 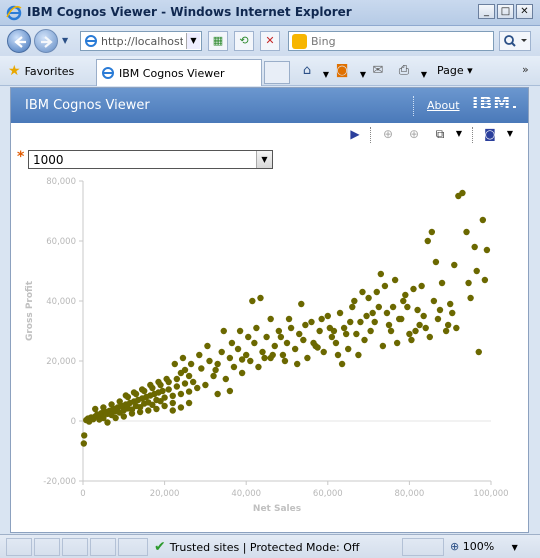 What do you see at coordinates (484, 546) in the screenshot?
I see `zoom-control: ⊕ 100% ▼` at bounding box center [484, 546].